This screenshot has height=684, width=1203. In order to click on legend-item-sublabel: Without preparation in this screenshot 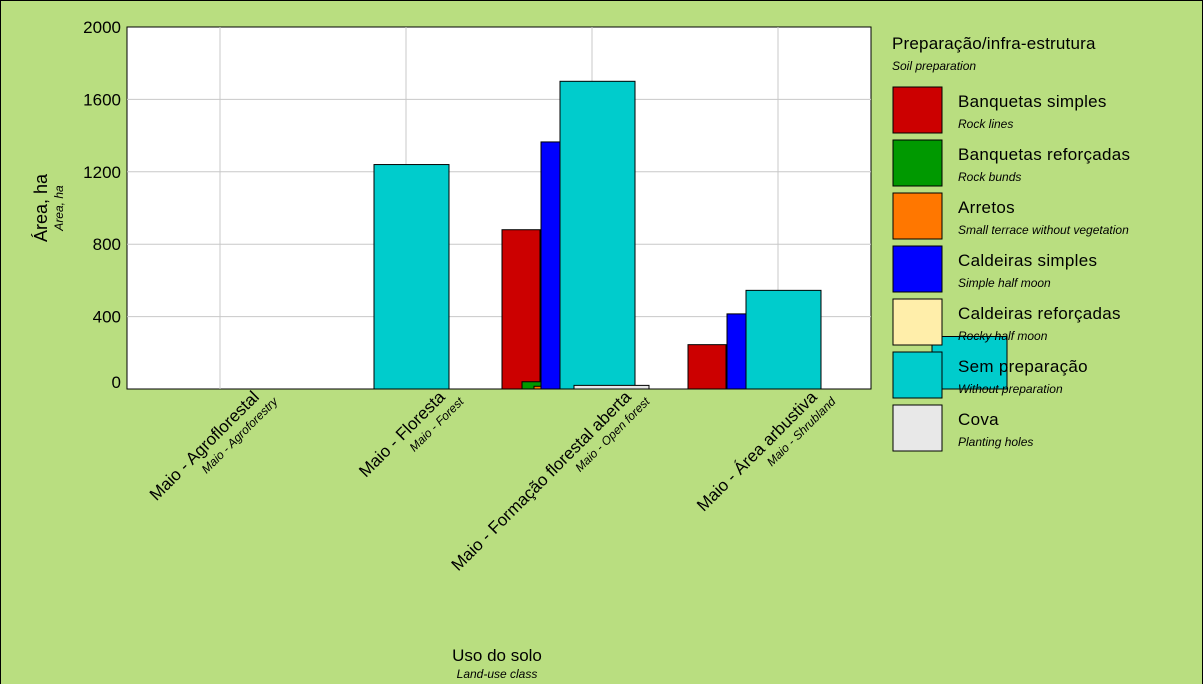, I will do `click(1010, 389)`.